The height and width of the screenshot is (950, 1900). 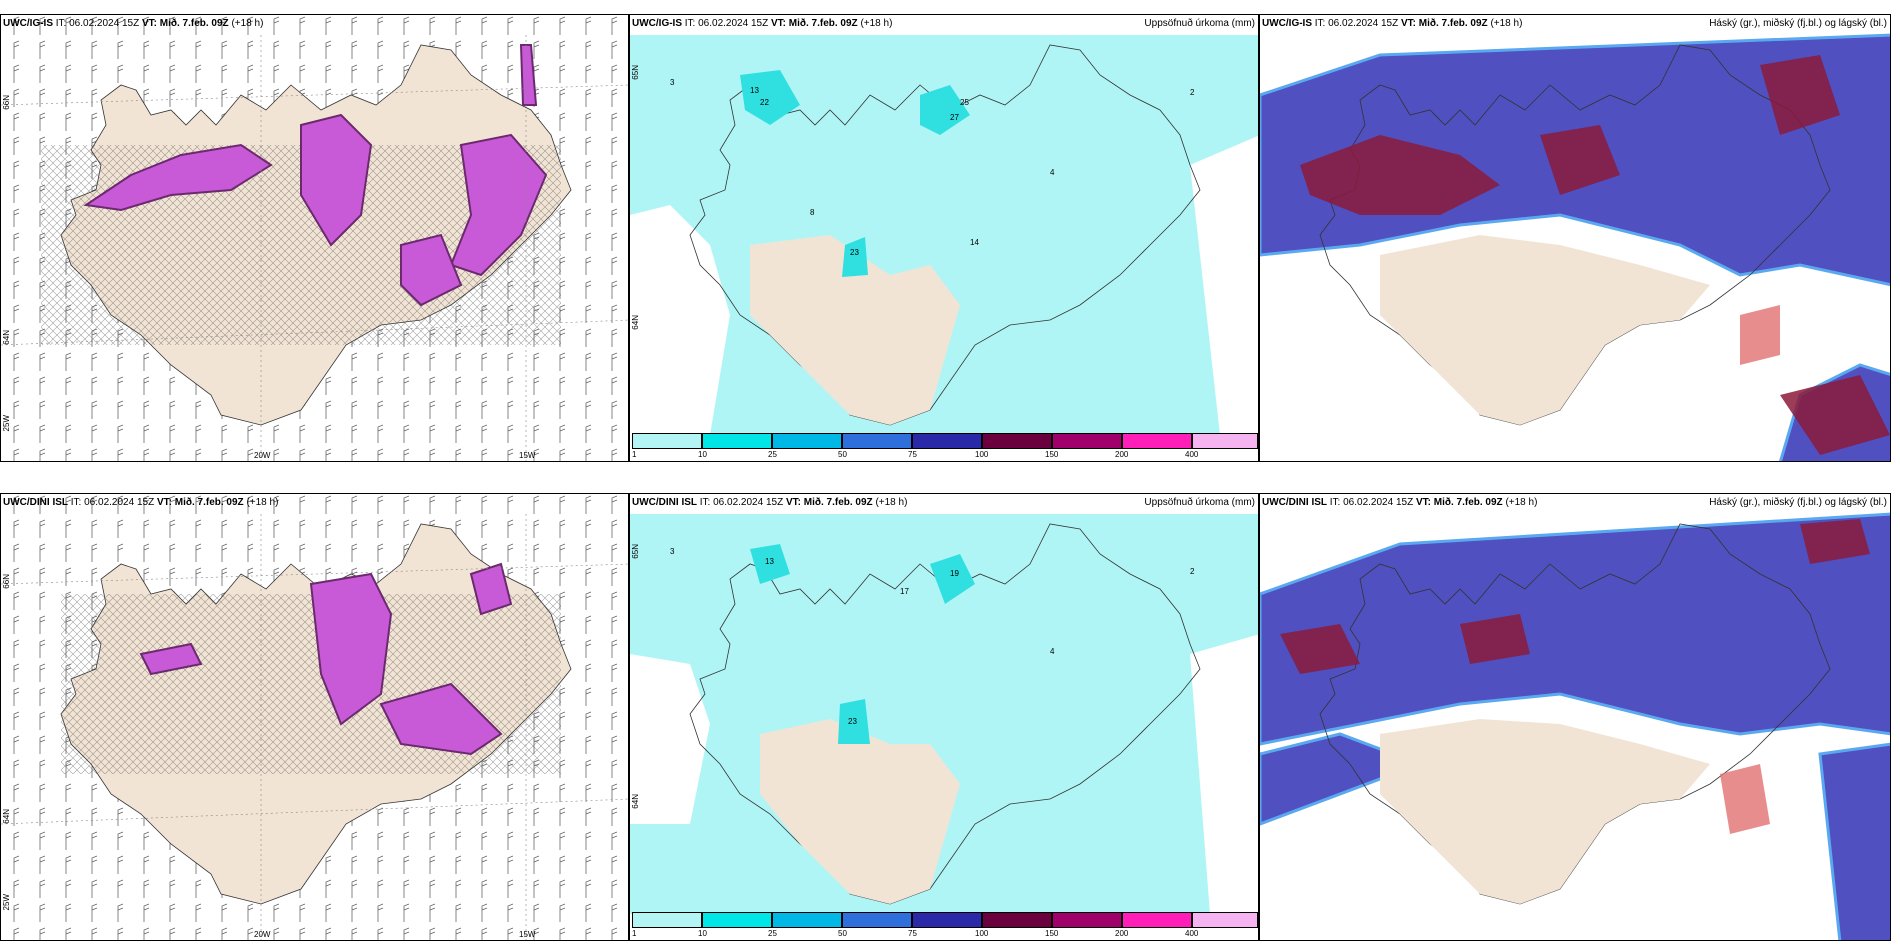 I want to click on svg-text: 8, so click(x=812, y=212).